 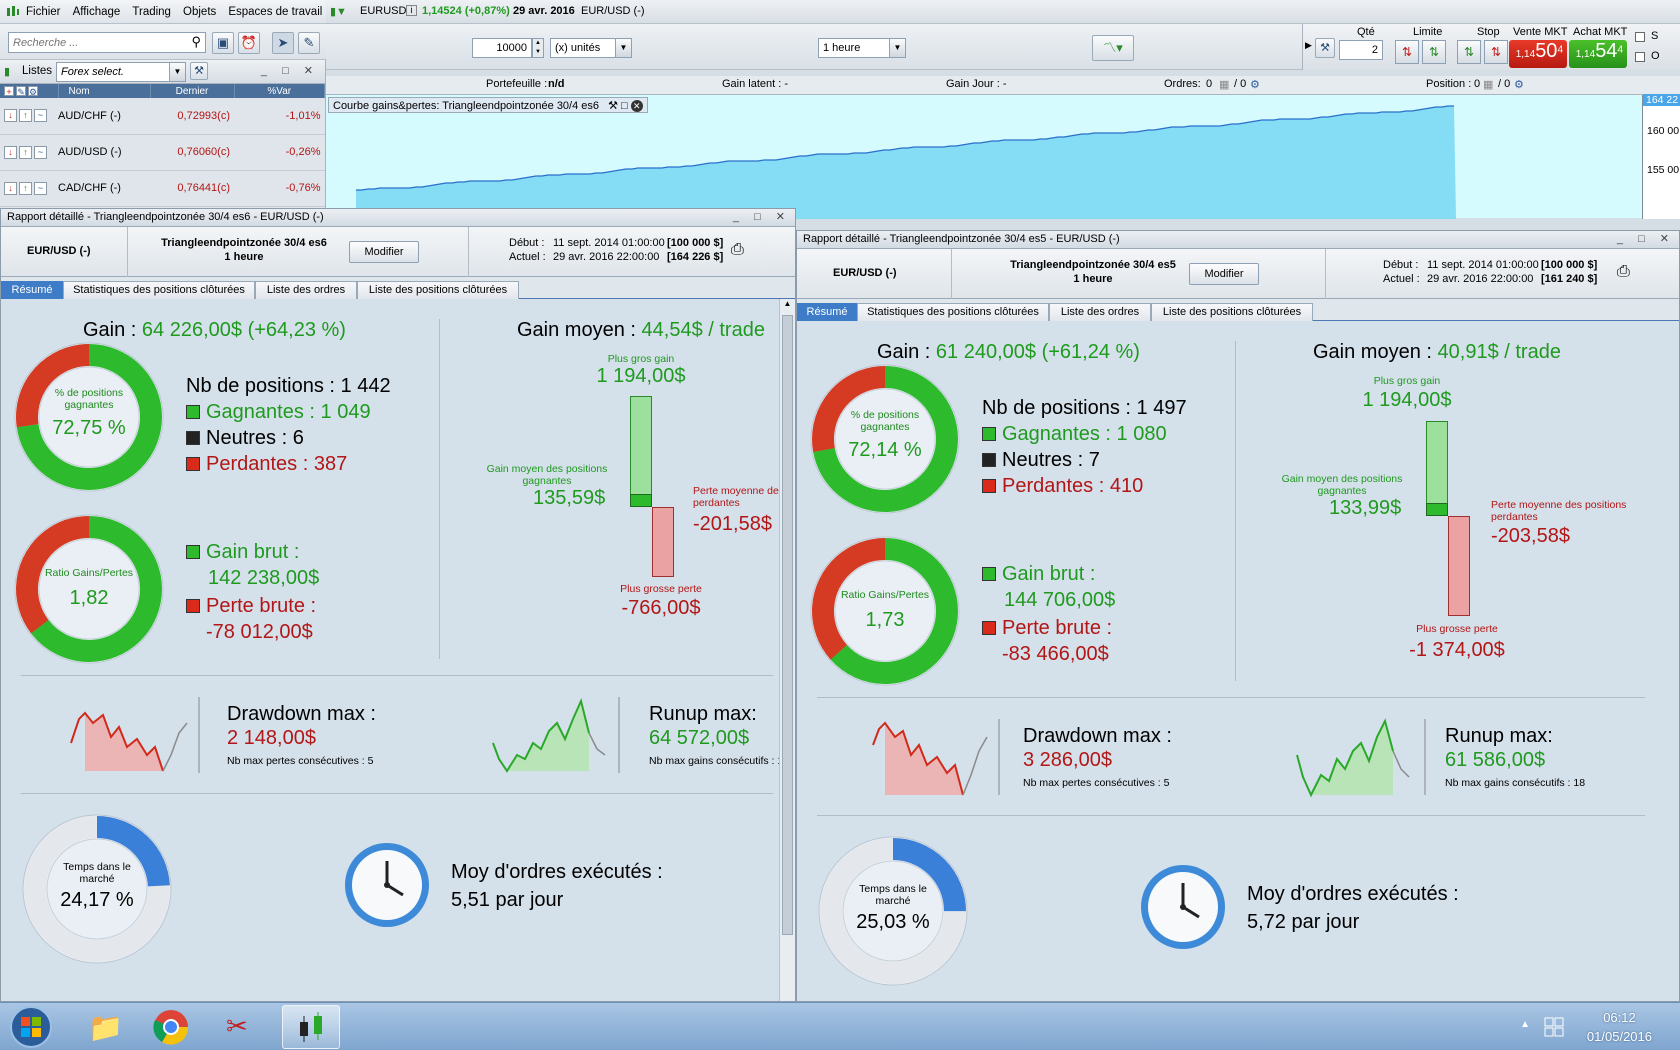 What do you see at coordinates (196, 41) in the screenshot?
I see `search-icon: ⚲` at bounding box center [196, 41].